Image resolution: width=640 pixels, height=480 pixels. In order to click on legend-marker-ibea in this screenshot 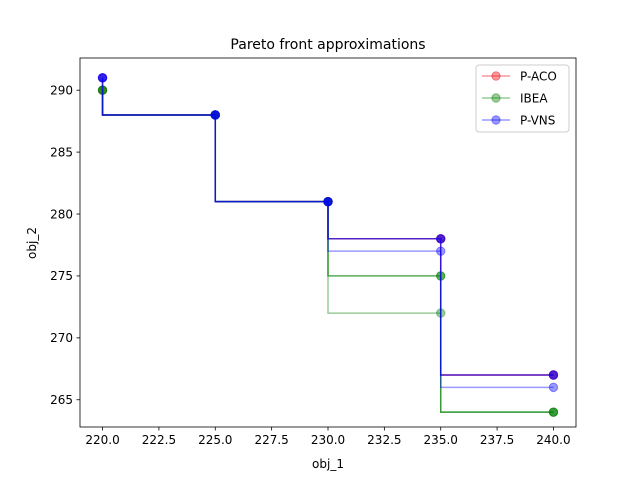, I will do `click(496, 98)`.